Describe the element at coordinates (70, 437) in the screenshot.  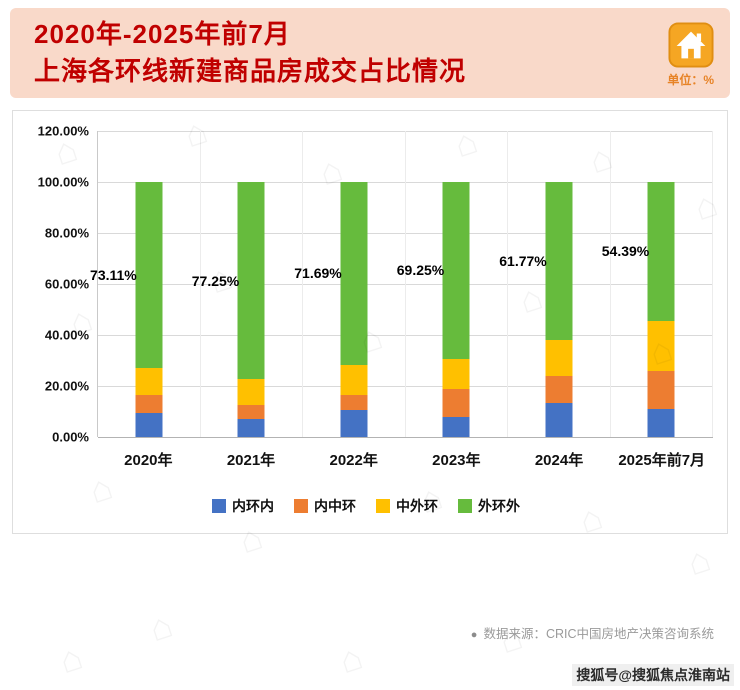
I see `y-tick-label: 0.00%` at that location.